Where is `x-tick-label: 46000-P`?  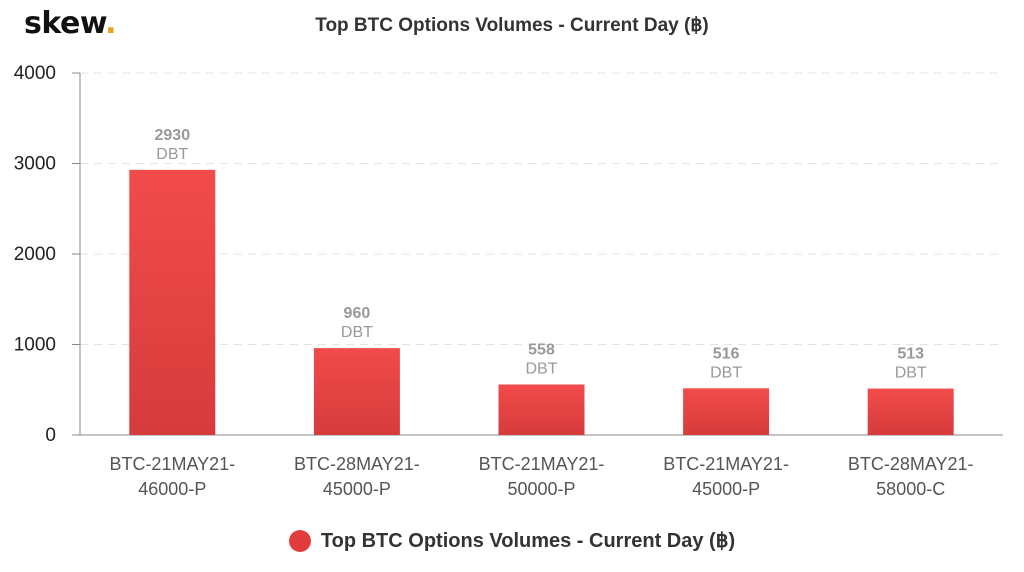
x-tick-label: 46000-P is located at coordinates (172, 489).